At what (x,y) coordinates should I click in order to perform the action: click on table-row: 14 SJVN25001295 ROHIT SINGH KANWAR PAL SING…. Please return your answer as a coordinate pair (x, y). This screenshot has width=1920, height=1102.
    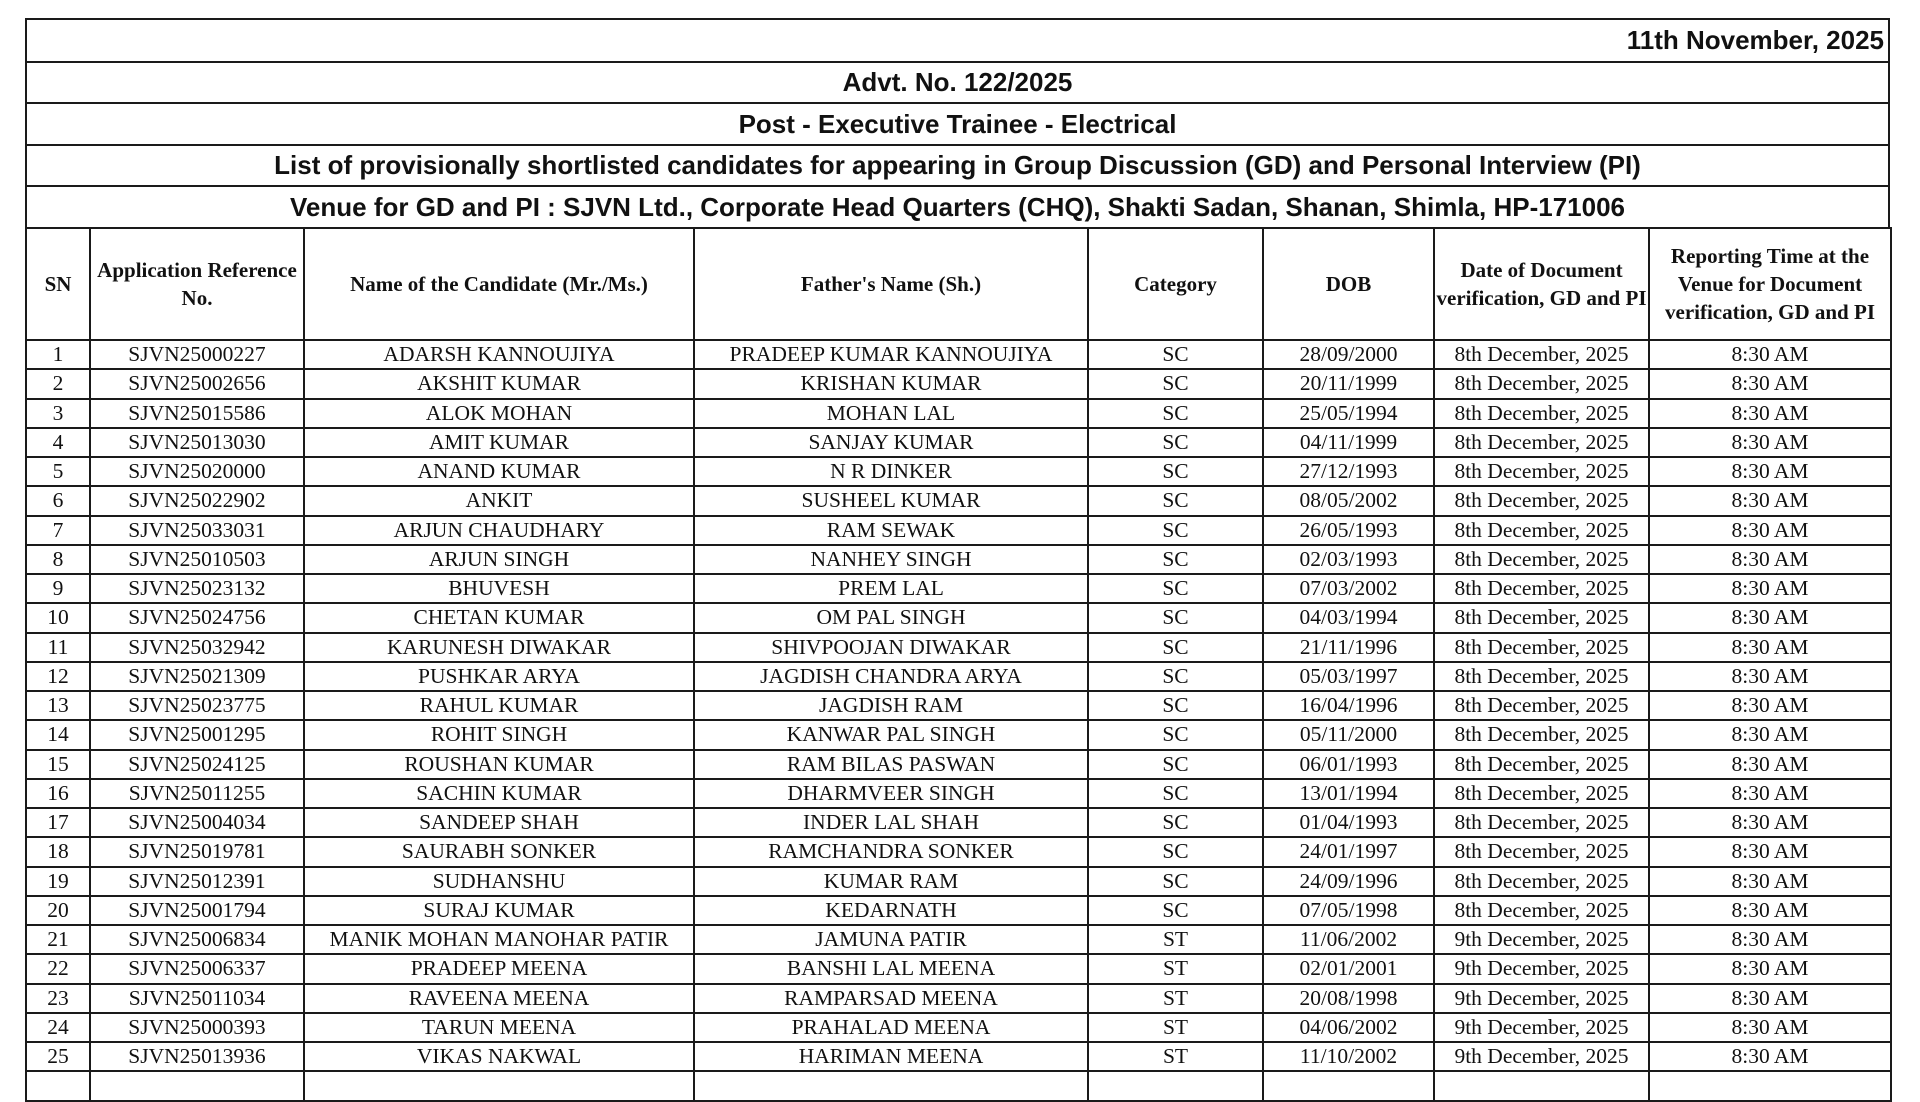
    Looking at the image, I should click on (958, 735).